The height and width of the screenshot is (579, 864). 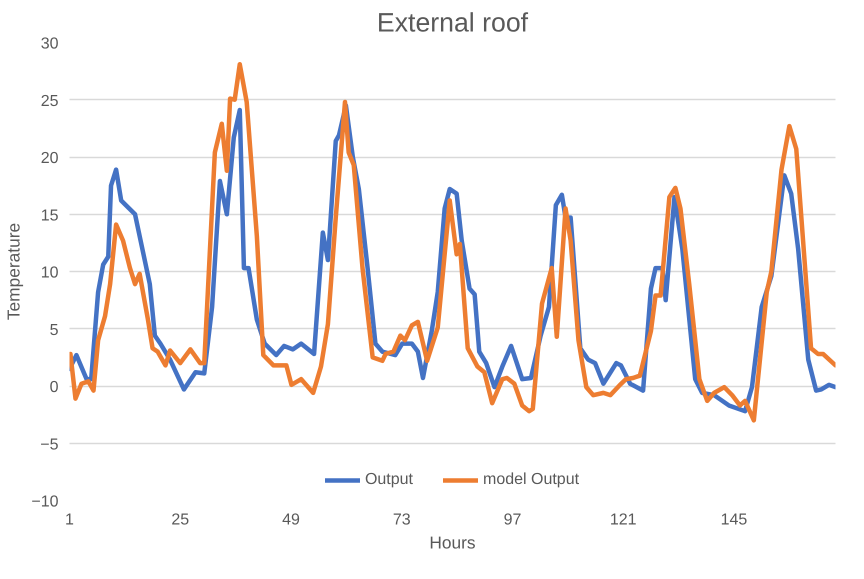 What do you see at coordinates (291, 520) in the screenshot?
I see `x-tick-label: 49` at bounding box center [291, 520].